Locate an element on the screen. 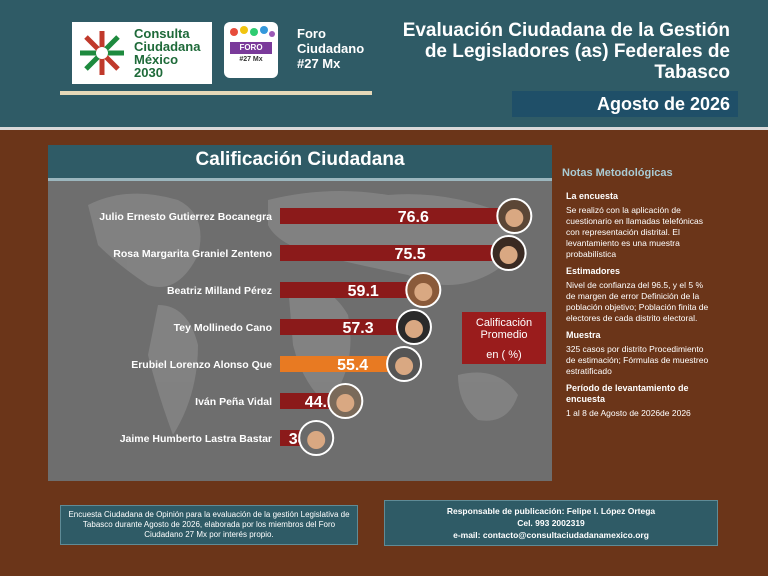 The image size is (768, 576). category-label: Jaime Humberto Lastra Bastar is located at coordinates (196, 439).